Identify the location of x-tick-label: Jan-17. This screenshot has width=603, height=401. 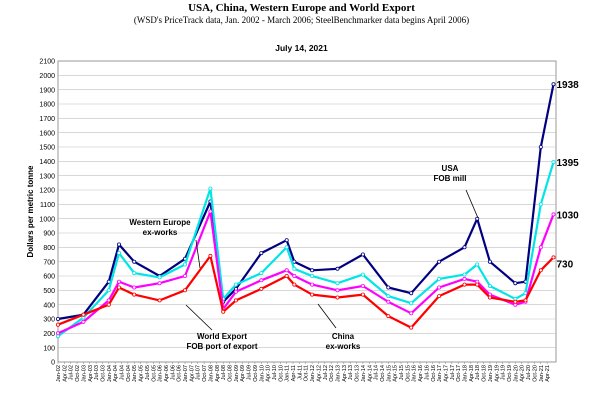
(440, 373).